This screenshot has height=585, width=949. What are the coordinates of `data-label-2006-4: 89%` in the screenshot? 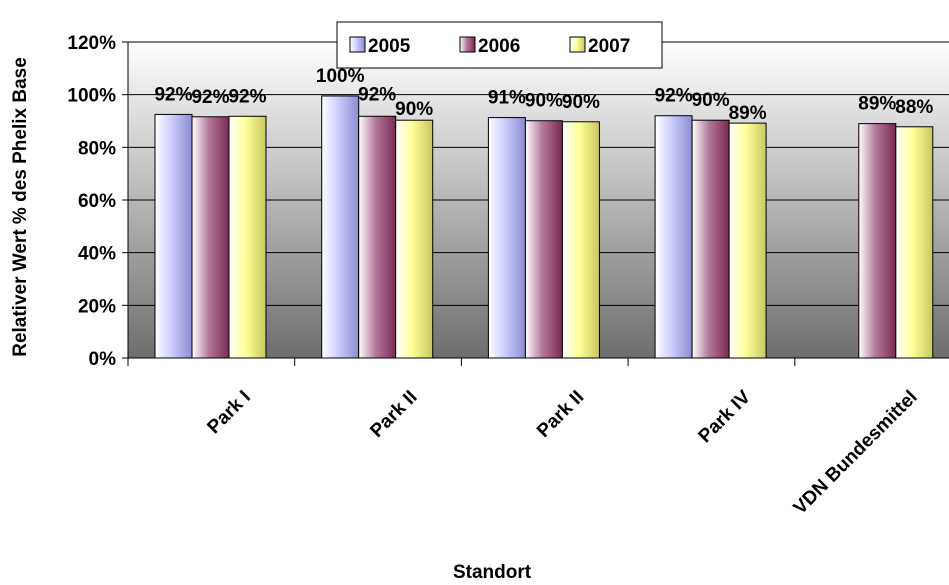 It's located at (877, 104).